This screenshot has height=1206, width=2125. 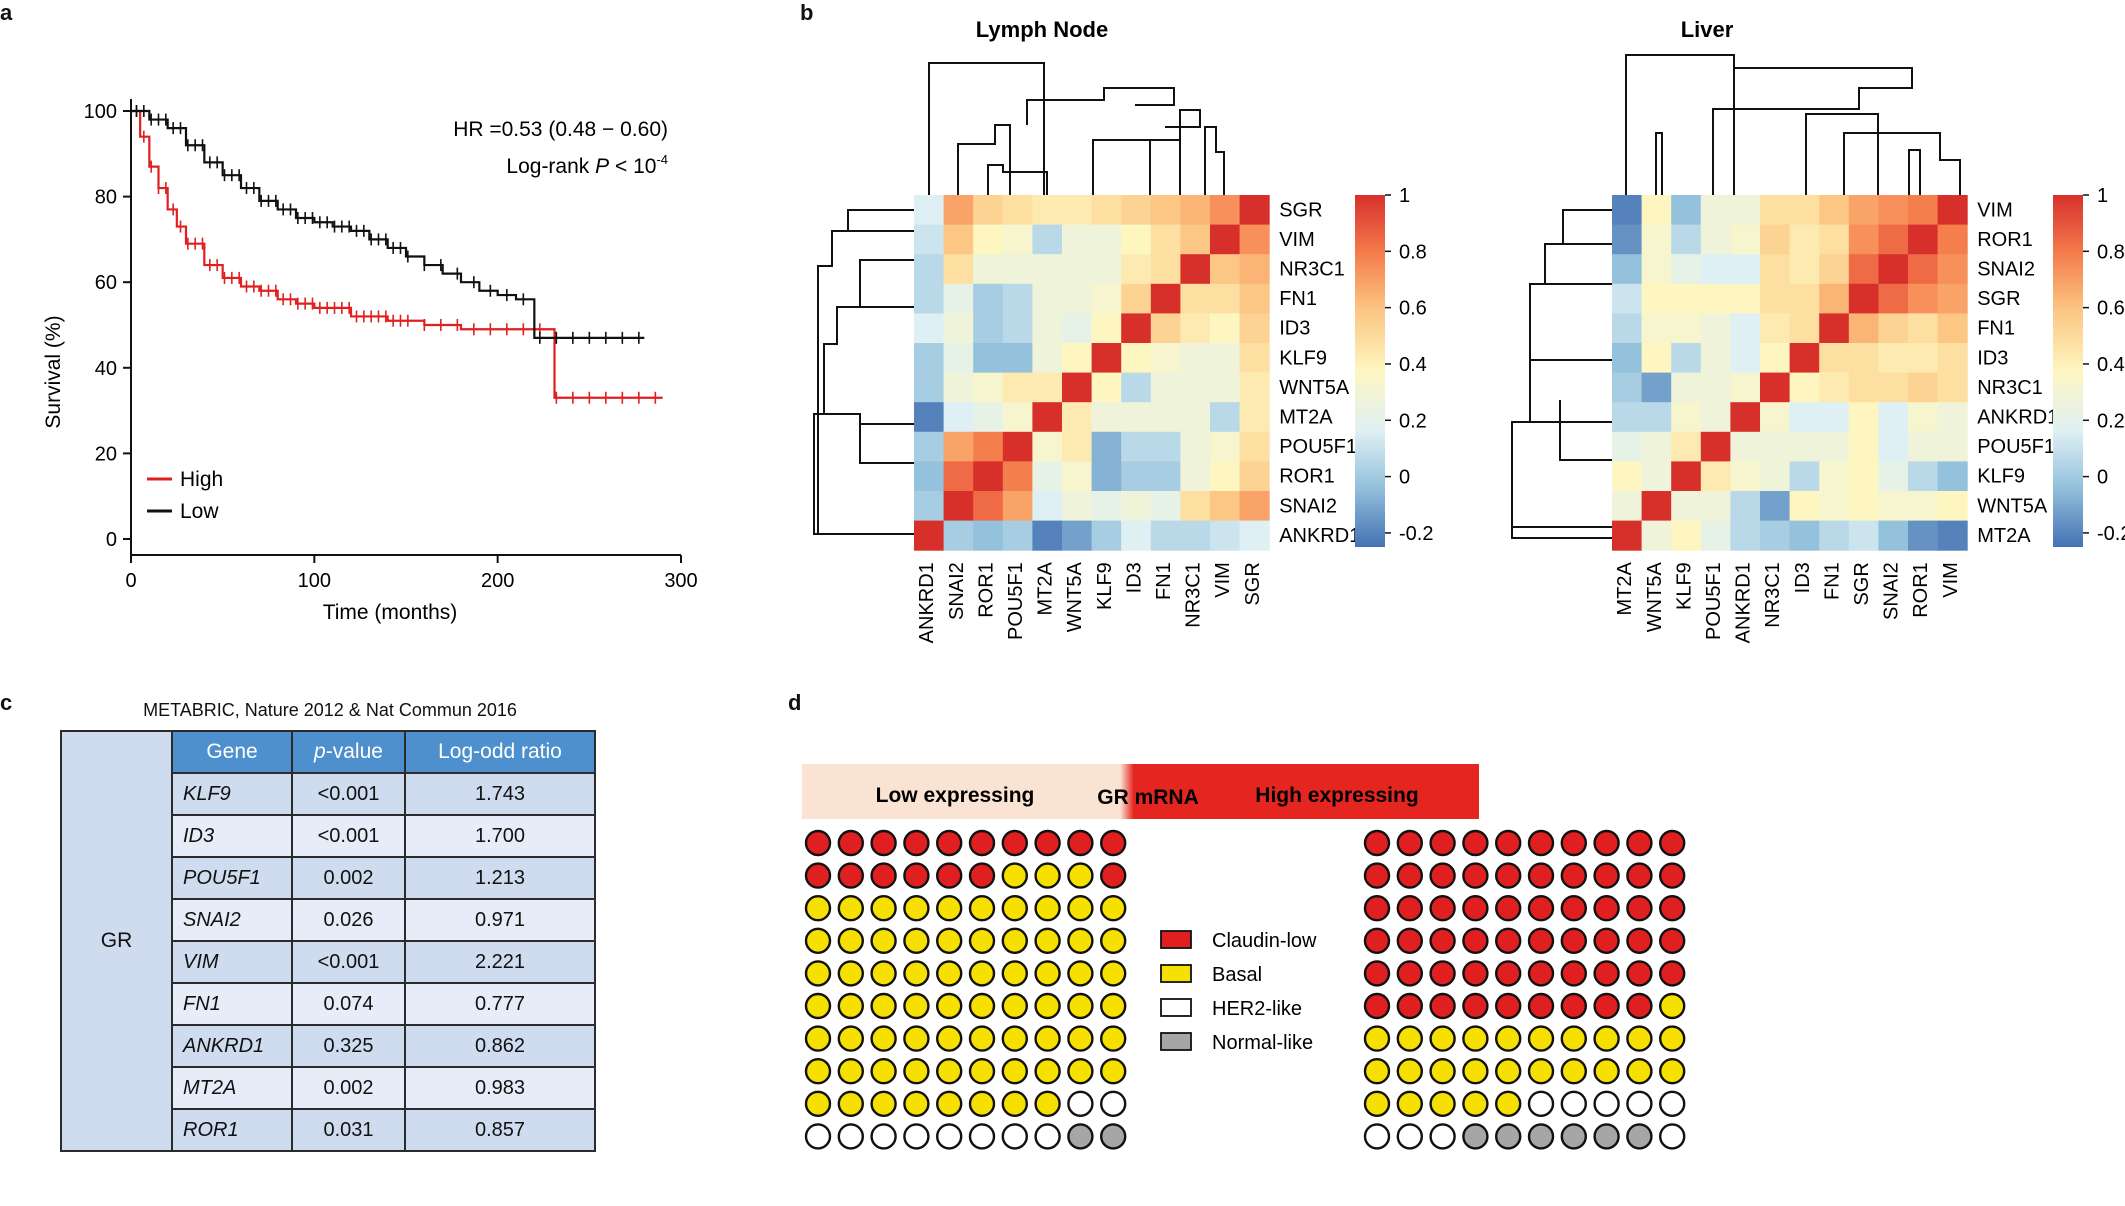 I want to click on table-cell-log-odd: 1.213, so click(x=500, y=878).